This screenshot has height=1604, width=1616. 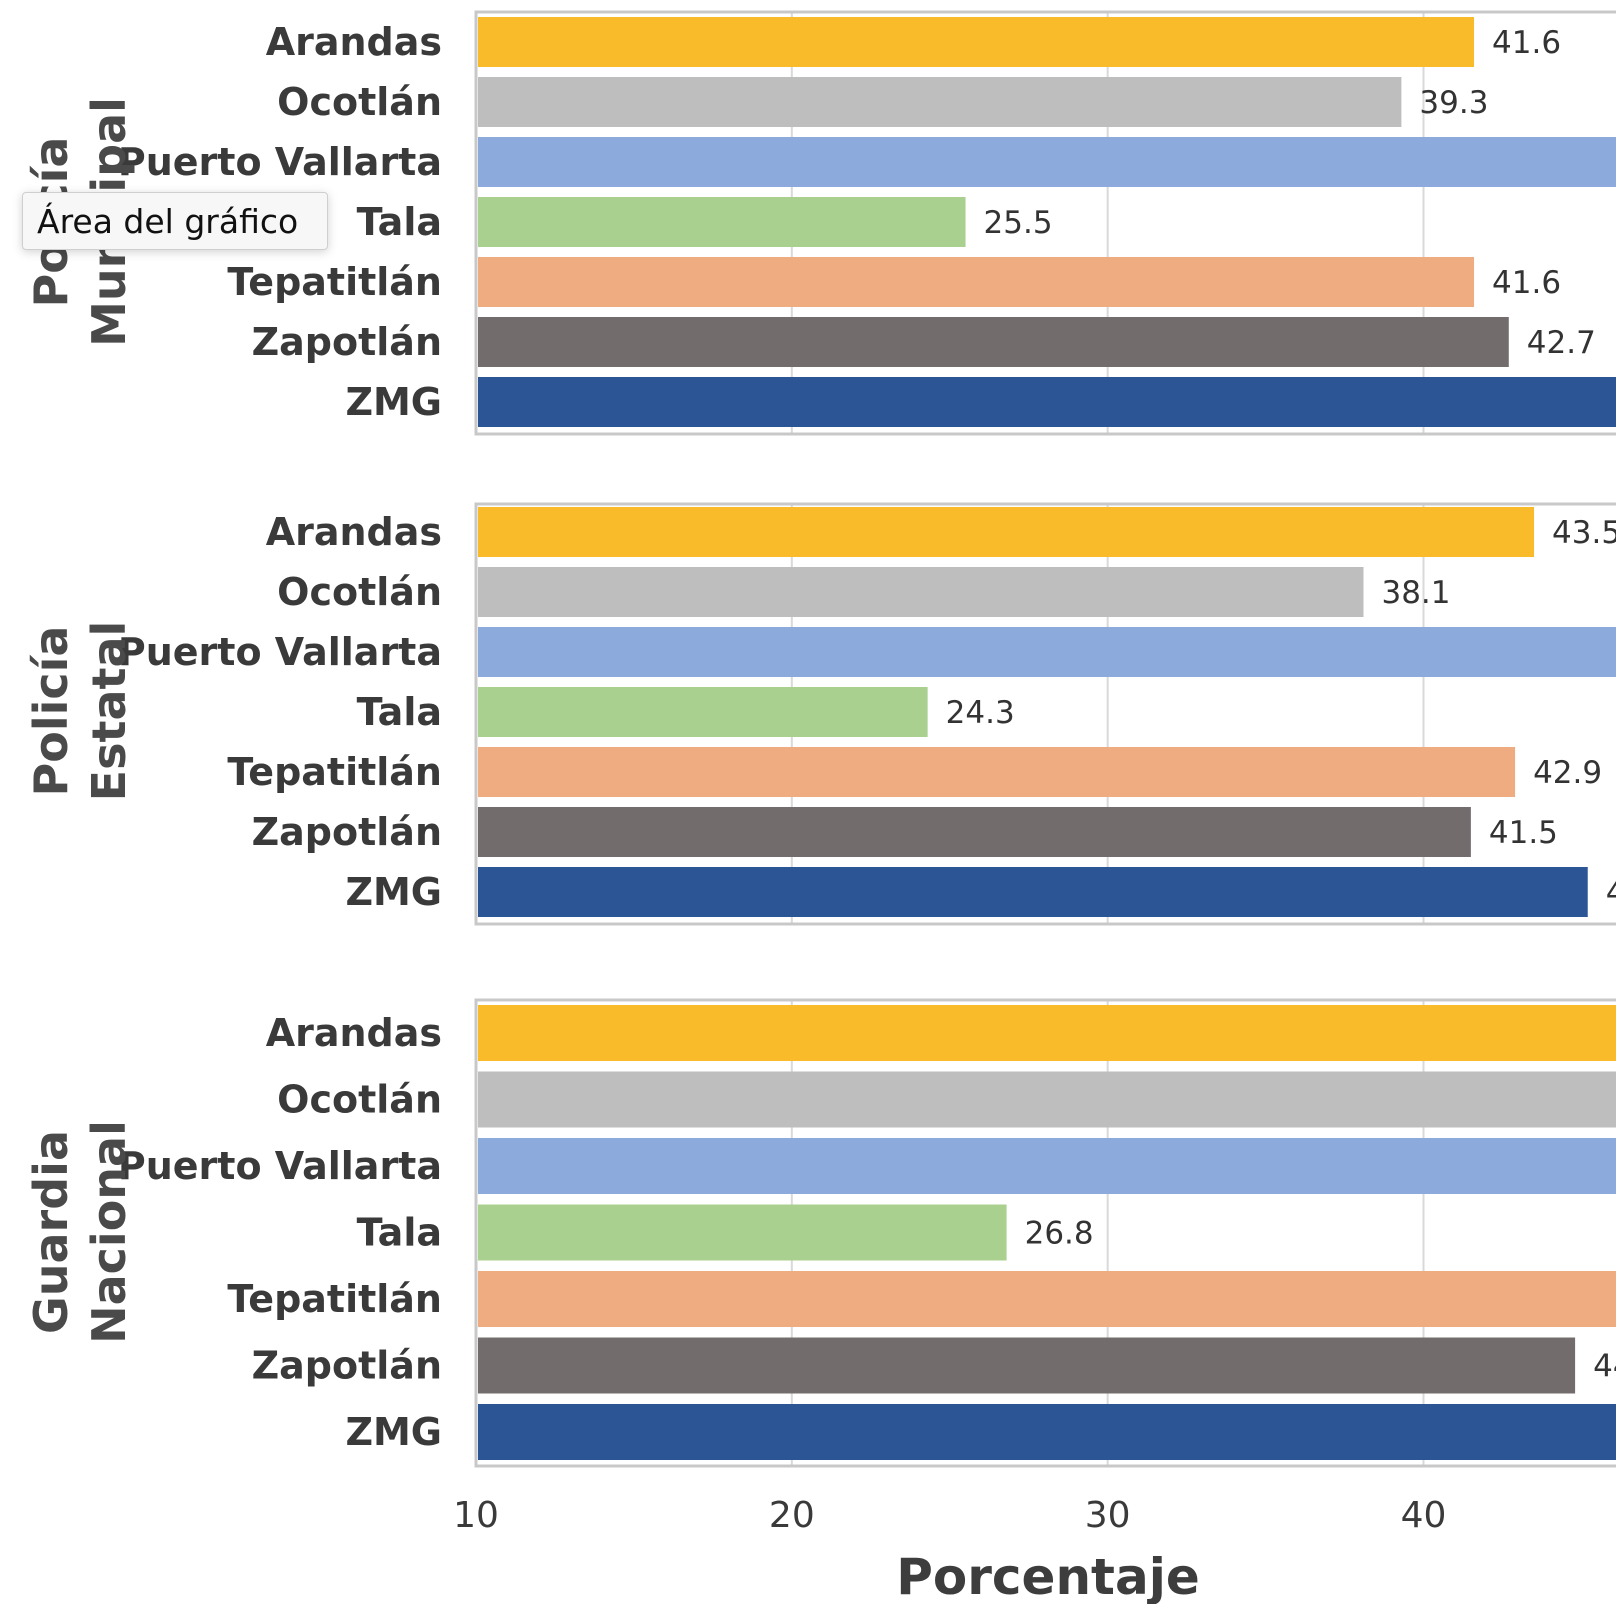 What do you see at coordinates (1561, 343) in the screenshot?
I see `data-label: 42.7` at bounding box center [1561, 343].